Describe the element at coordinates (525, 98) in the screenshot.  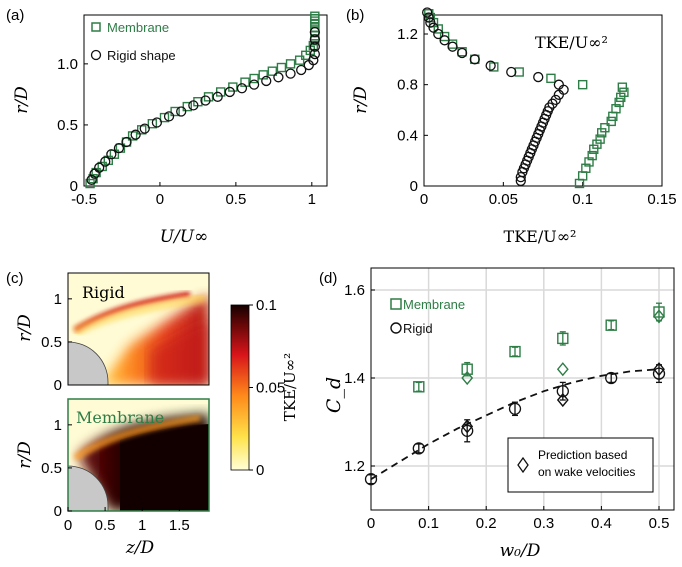
I see `panel-b-series` at that location.